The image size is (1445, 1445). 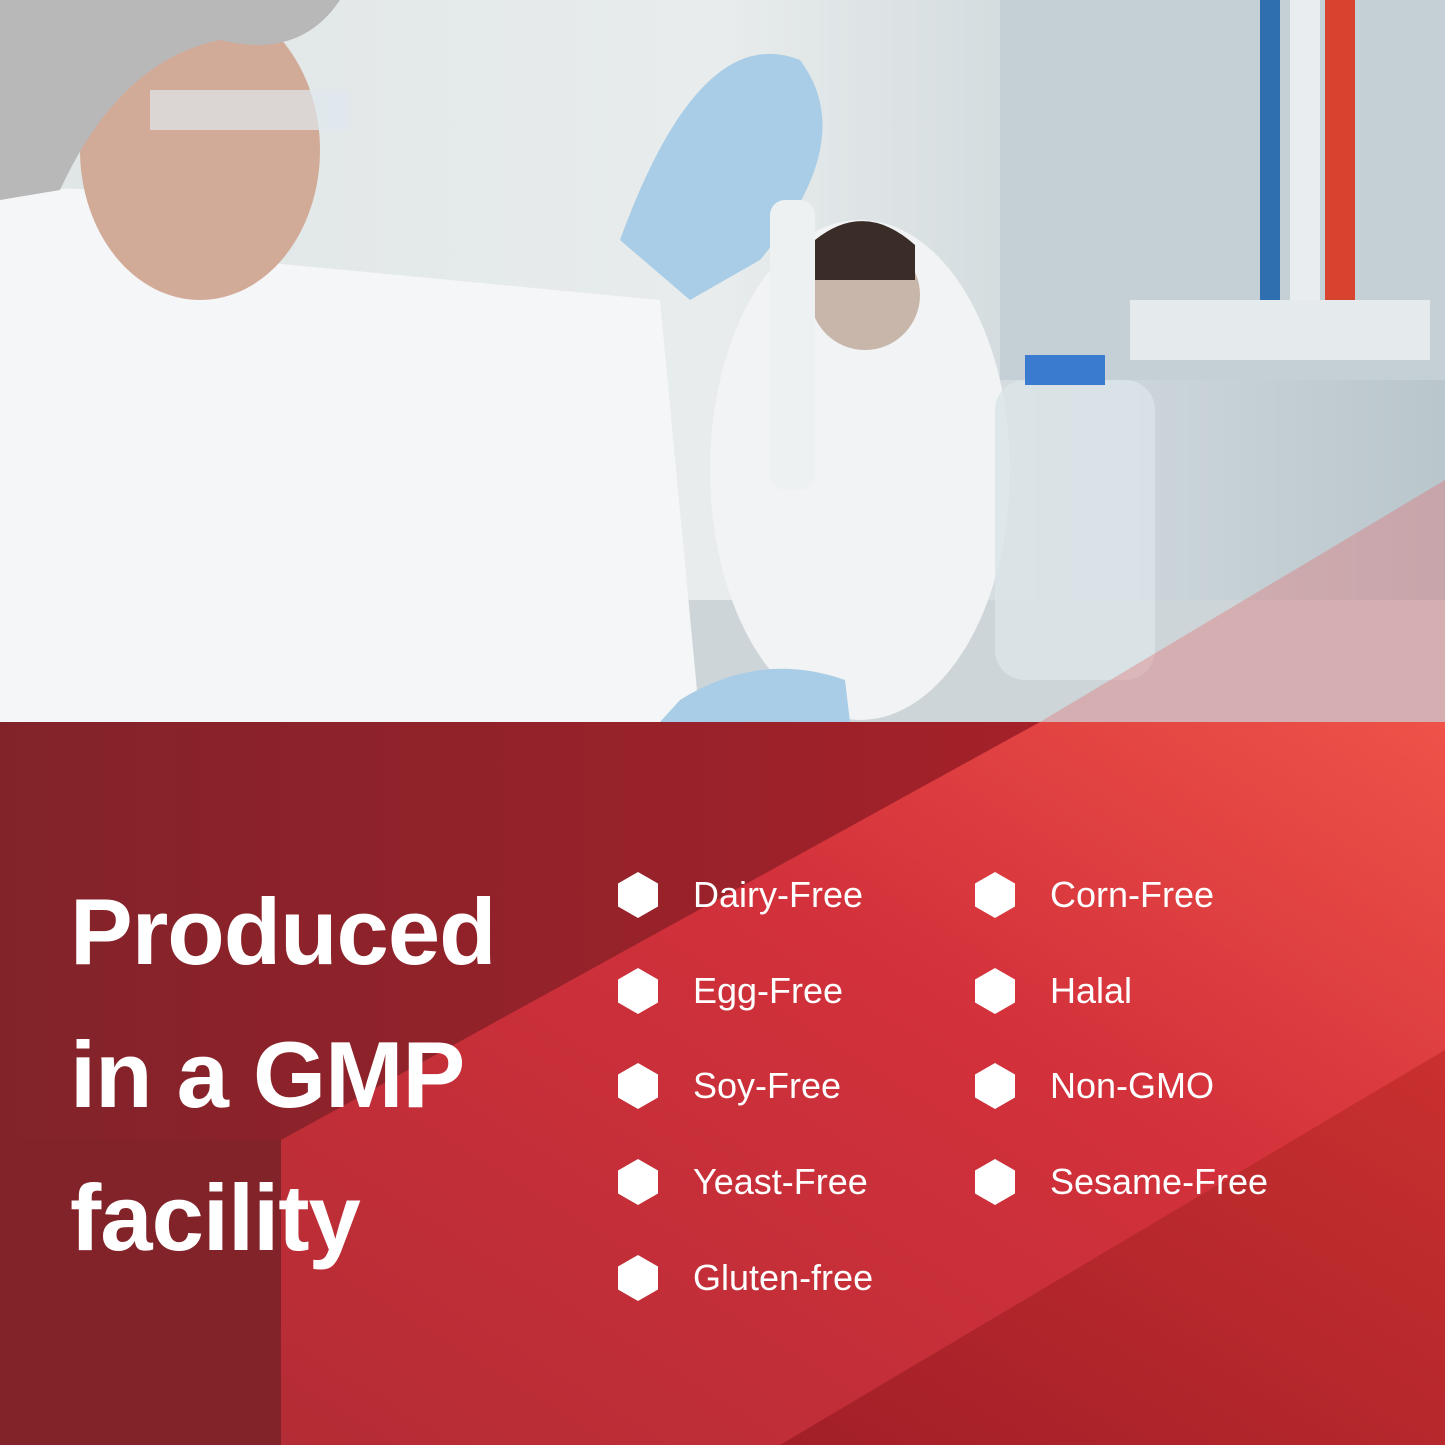 I want to click on feature-label: Corn-Free, so click(x=1132, y=894).